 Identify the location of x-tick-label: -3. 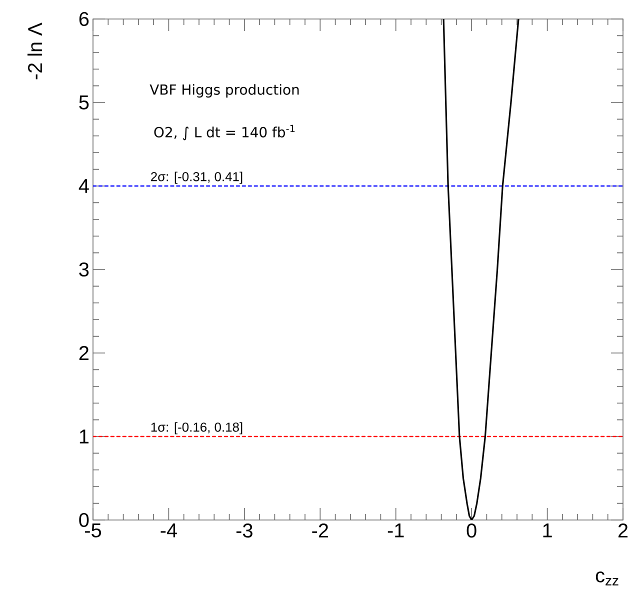
(244, 531).